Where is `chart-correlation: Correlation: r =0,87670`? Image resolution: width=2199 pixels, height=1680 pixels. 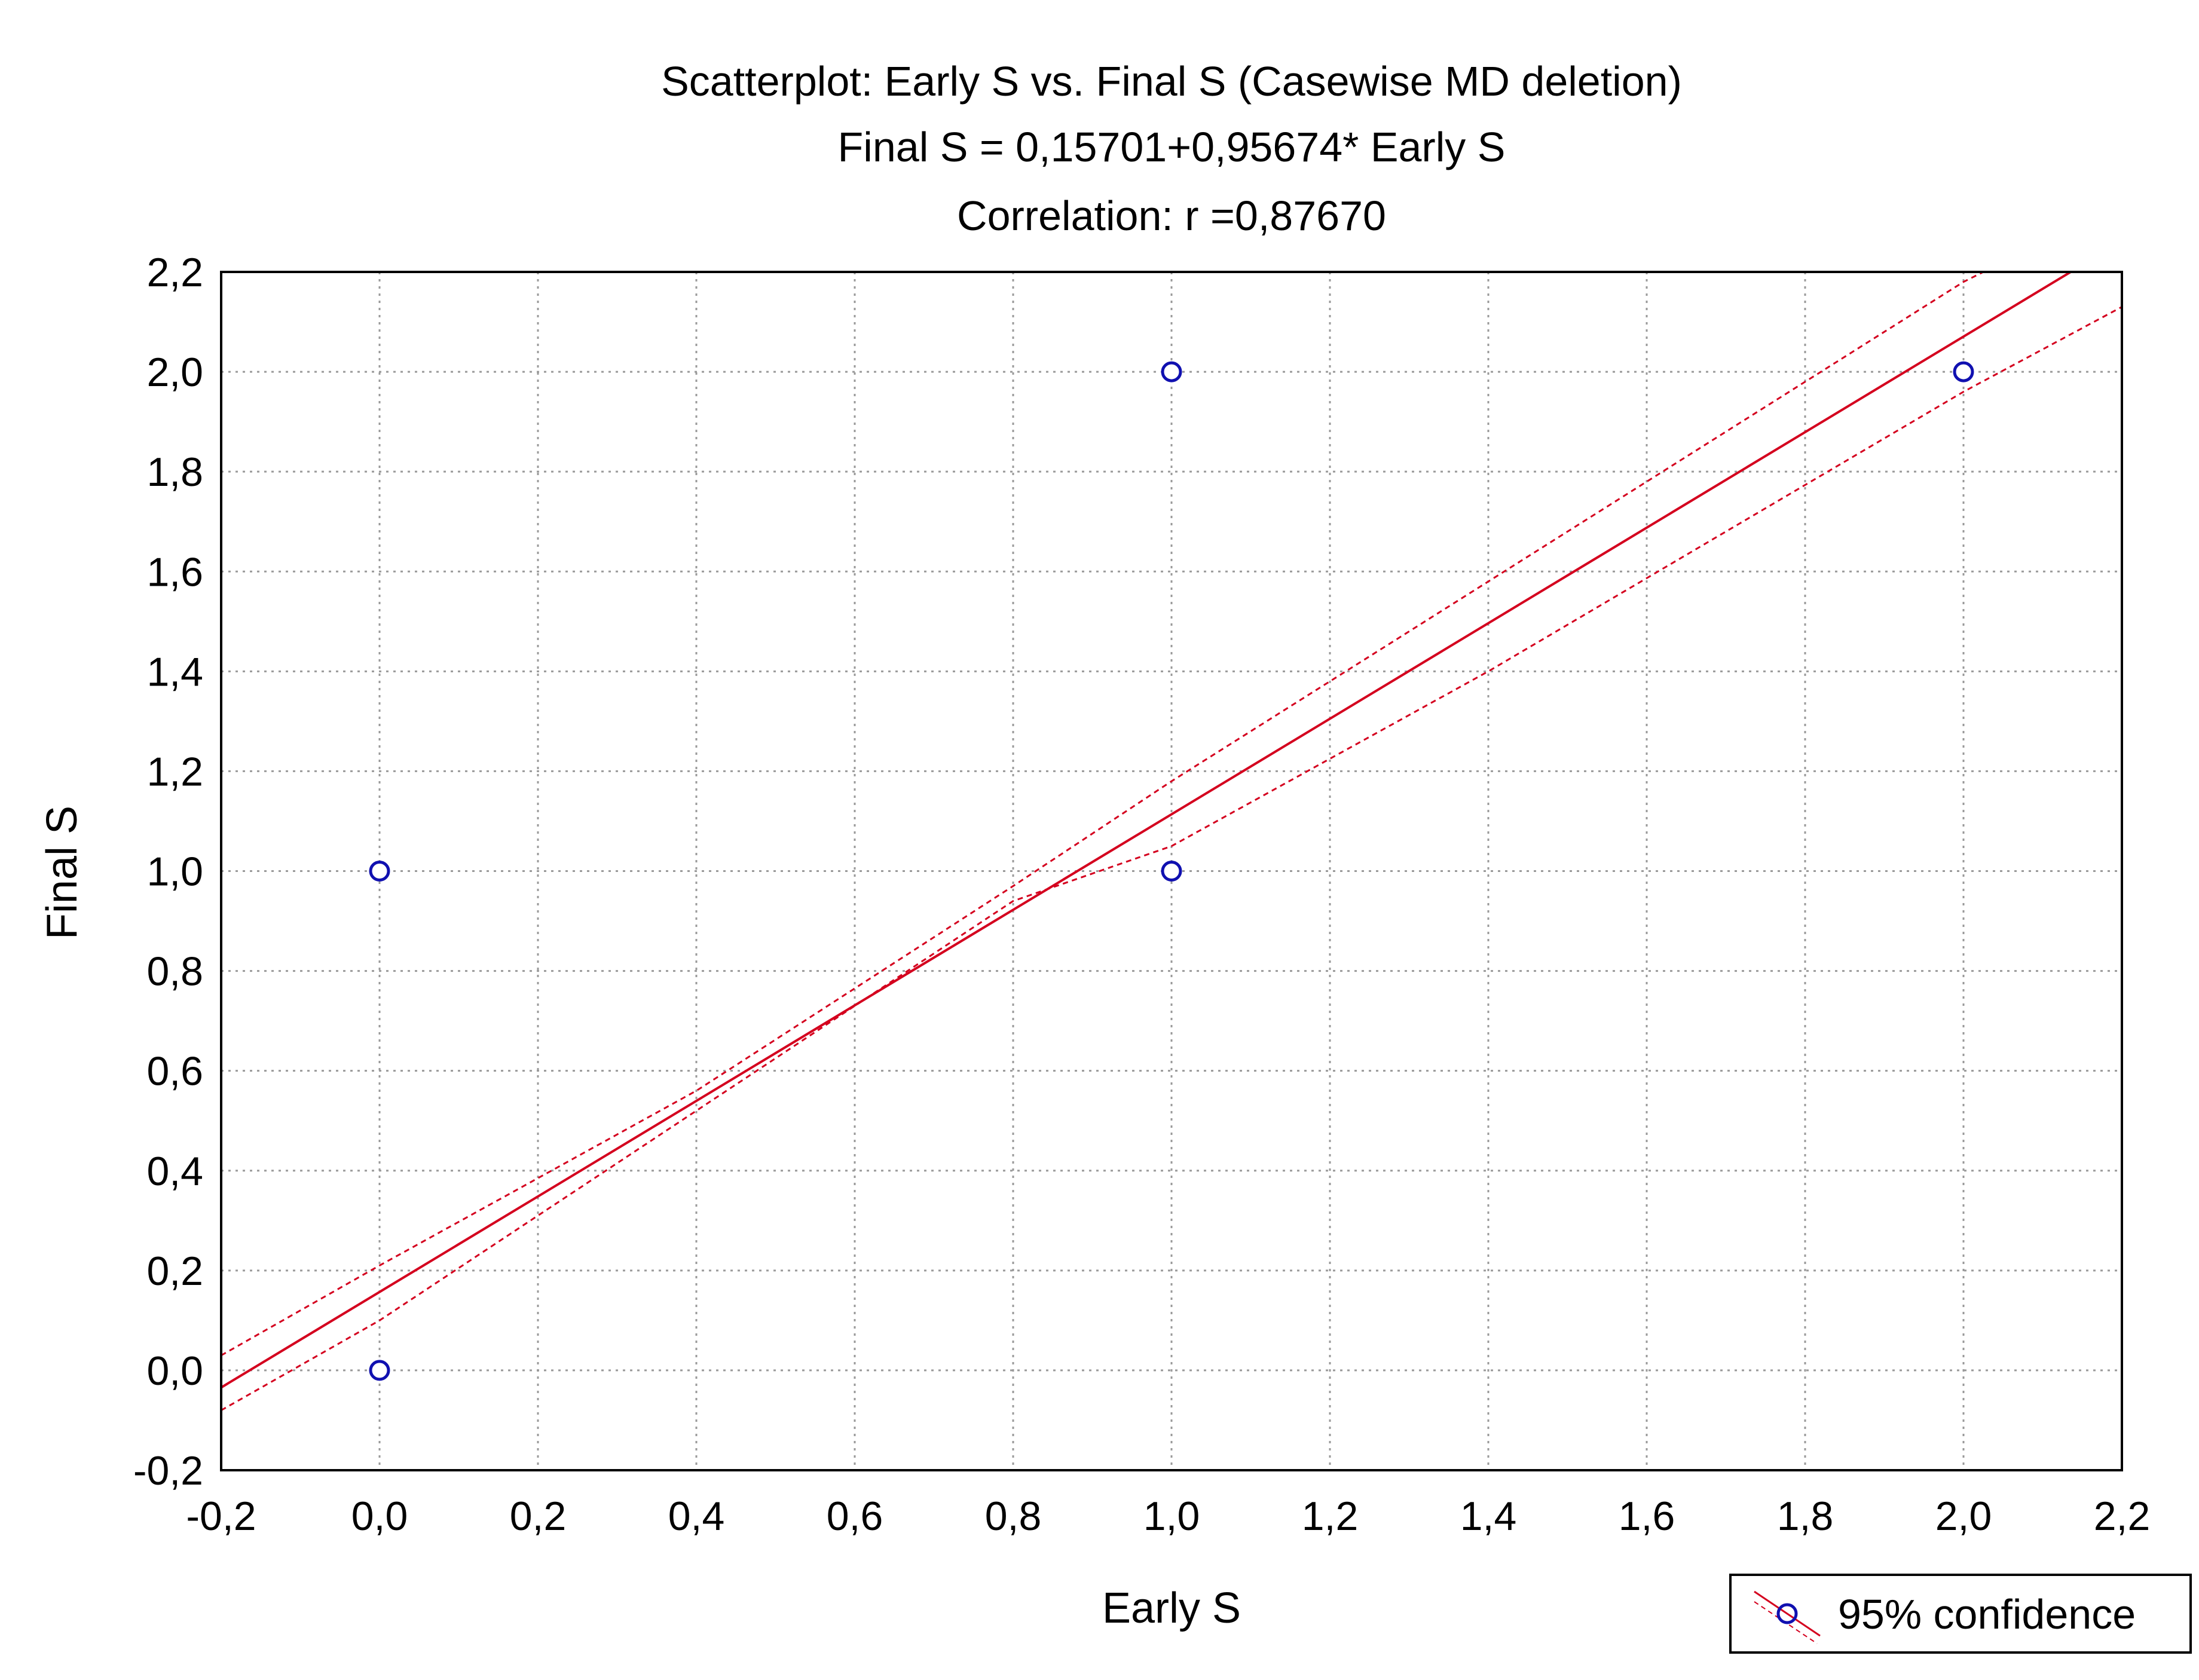
chart-correlation: Correlation: r =0,87670 is located at coordinates (1171, 215).